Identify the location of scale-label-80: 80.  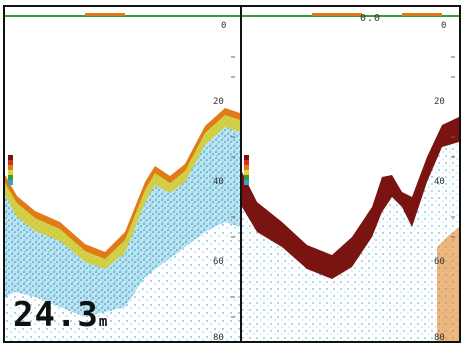
(218, 337).